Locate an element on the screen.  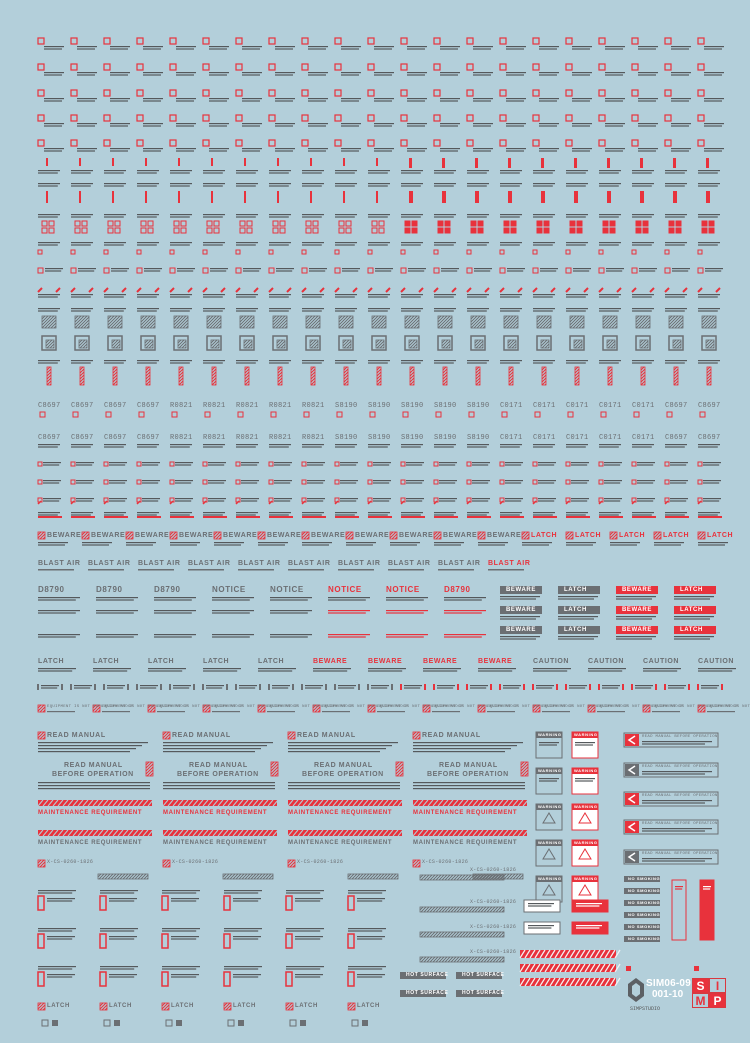
latch-small-label: LATCH is located at coordinates (306, 1006).